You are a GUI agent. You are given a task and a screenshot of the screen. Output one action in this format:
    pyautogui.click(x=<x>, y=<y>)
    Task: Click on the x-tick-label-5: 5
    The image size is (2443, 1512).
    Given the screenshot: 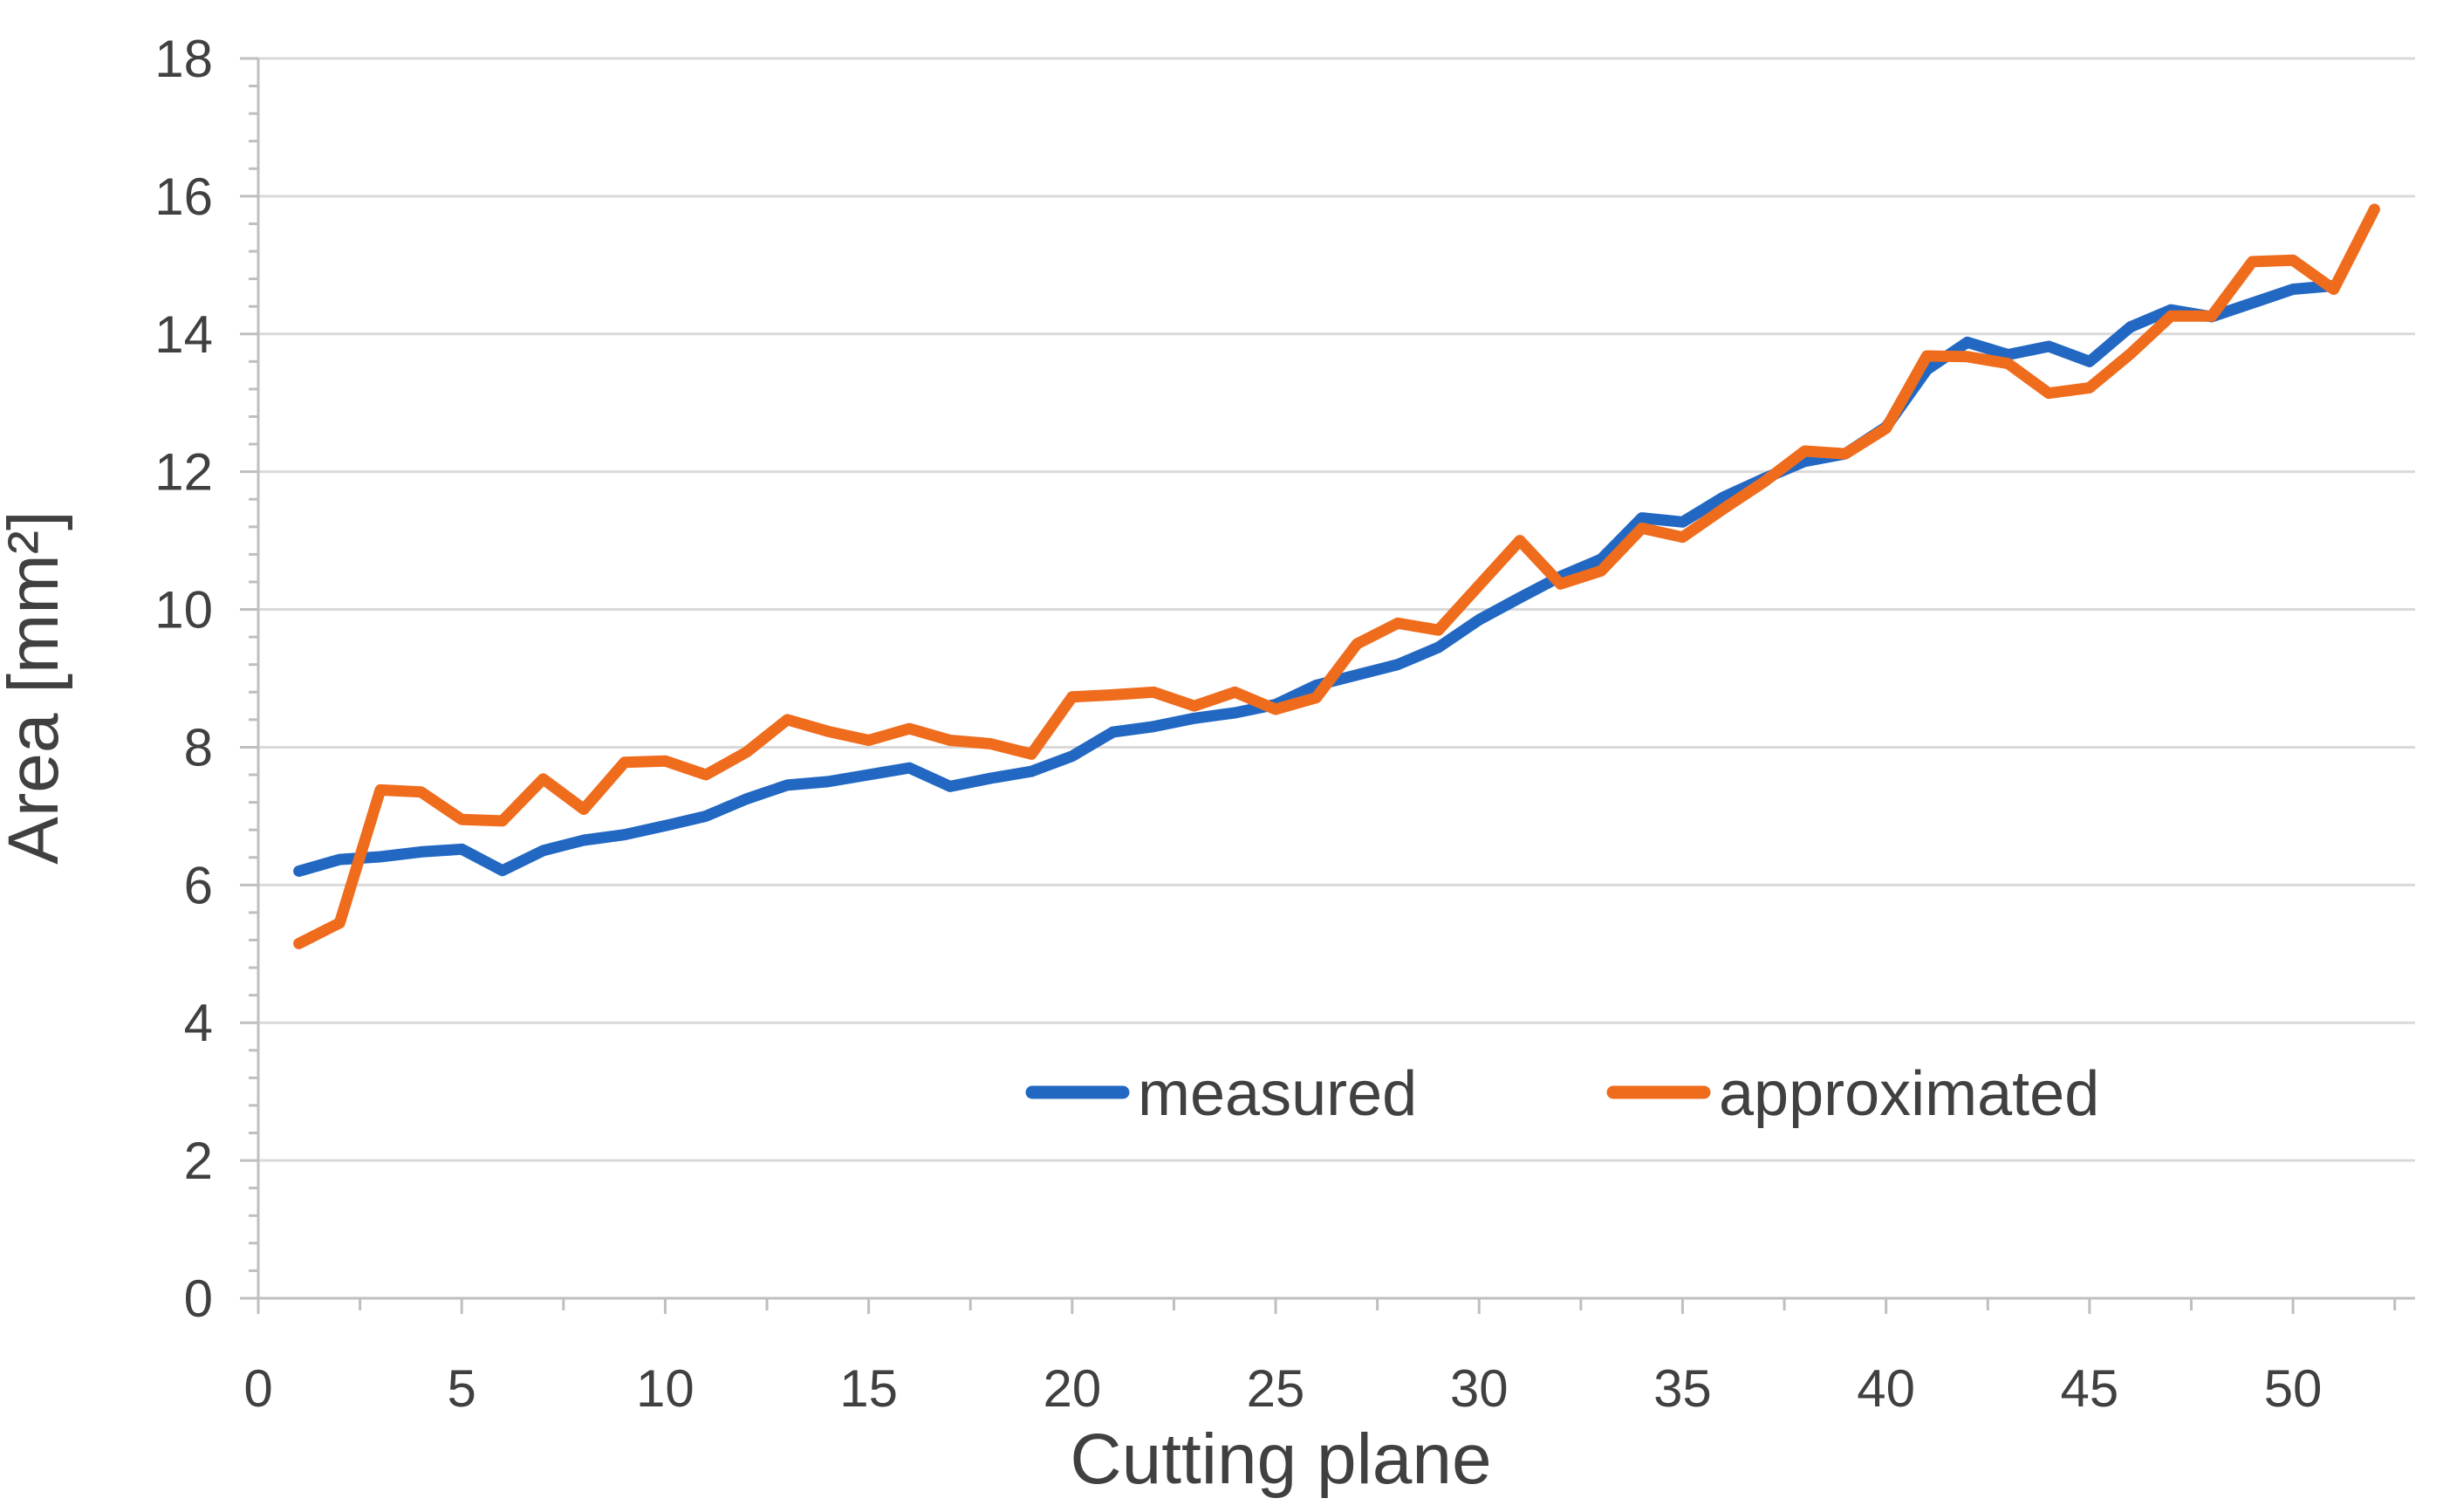 What is the action you would take?
    pyautogui.click(x=462, y=1389)
    